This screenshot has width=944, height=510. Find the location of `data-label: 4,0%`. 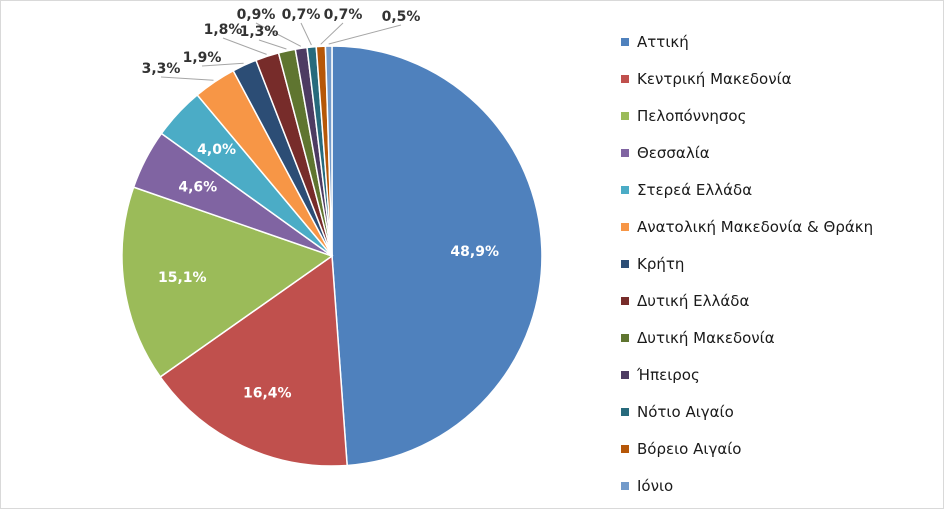

data-label: 4,0% is located at coordinates (216, 150).